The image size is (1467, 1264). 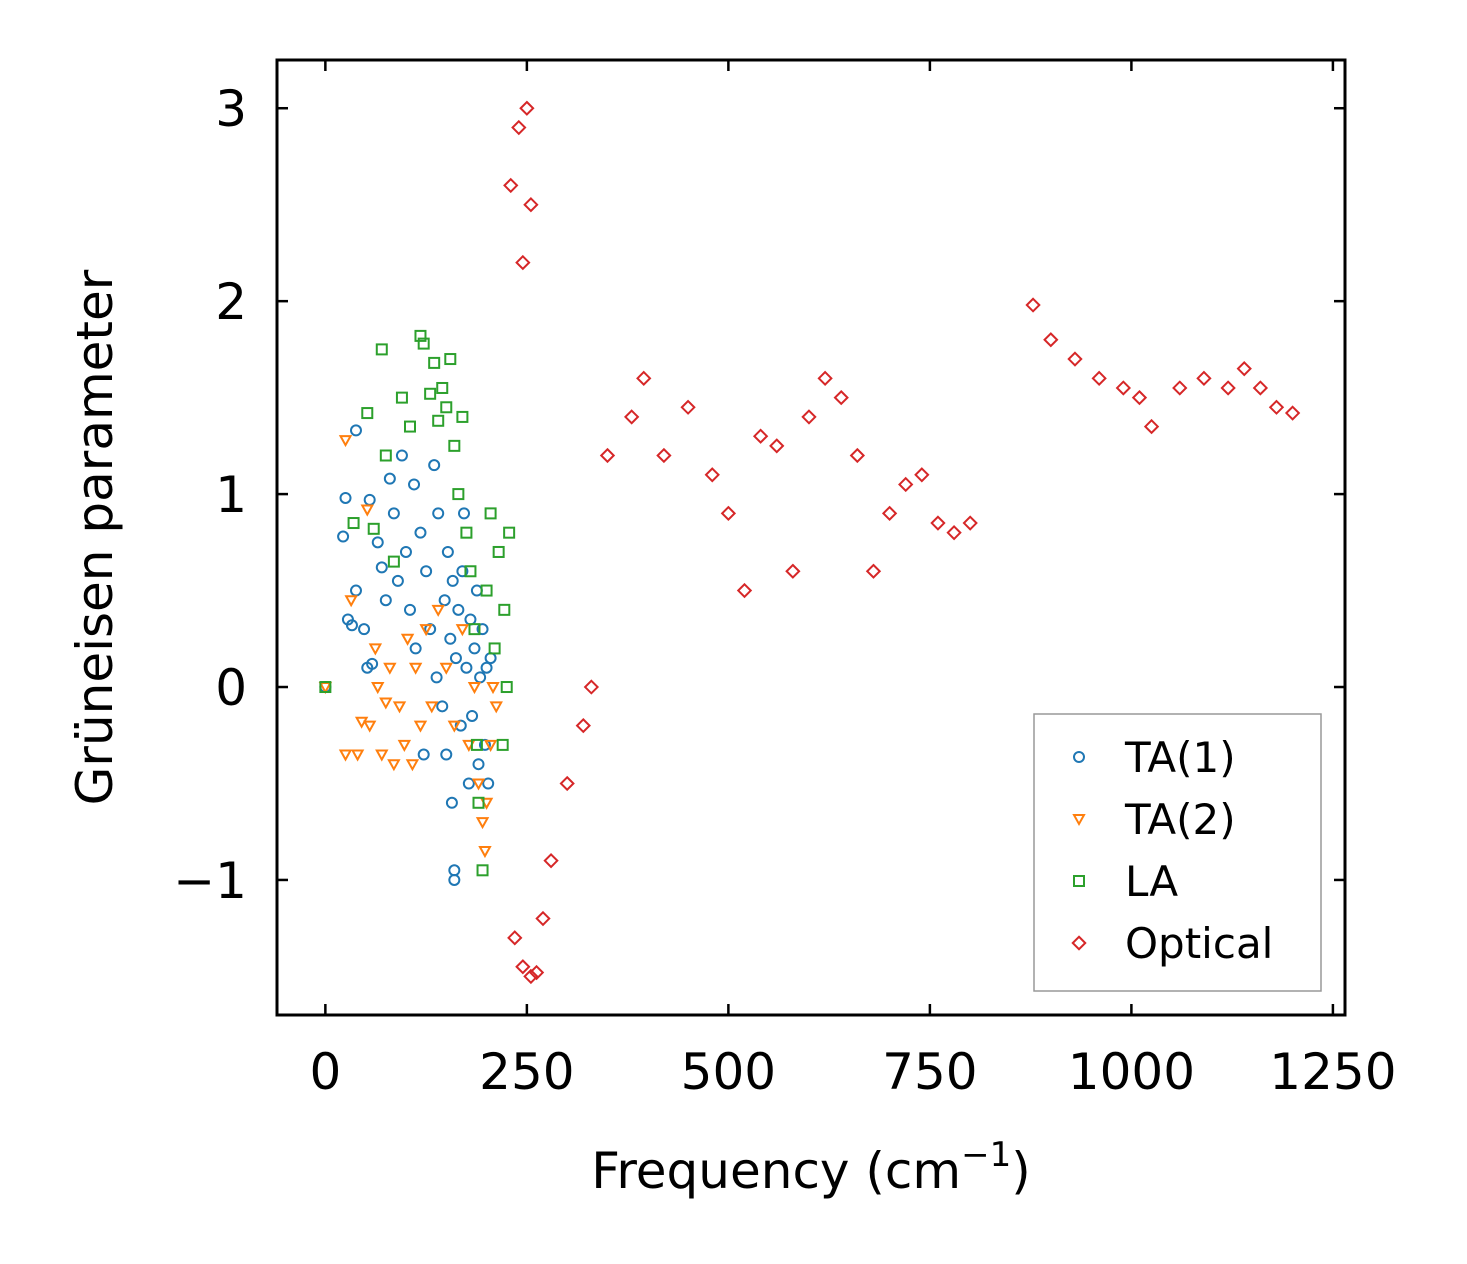 I want to click on legend-item: Optical, so click(x=1172, y=943).